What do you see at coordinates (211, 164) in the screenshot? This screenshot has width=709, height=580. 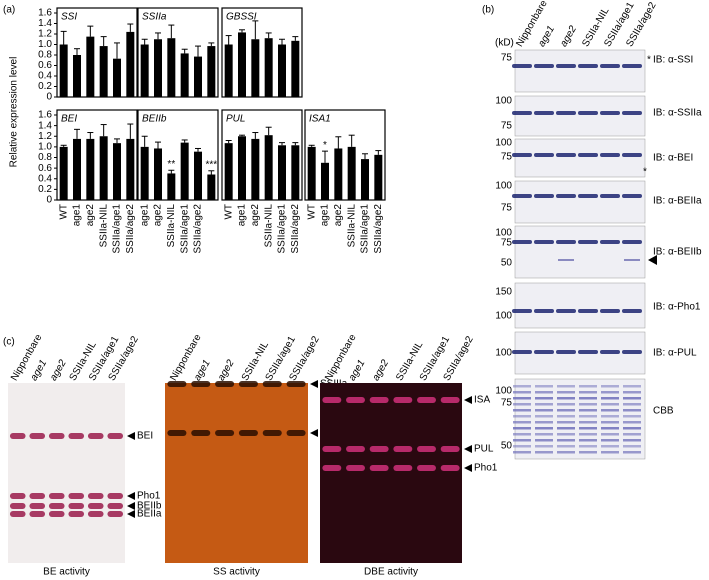 I see `significance: ***` at bounding box center [211, 164].